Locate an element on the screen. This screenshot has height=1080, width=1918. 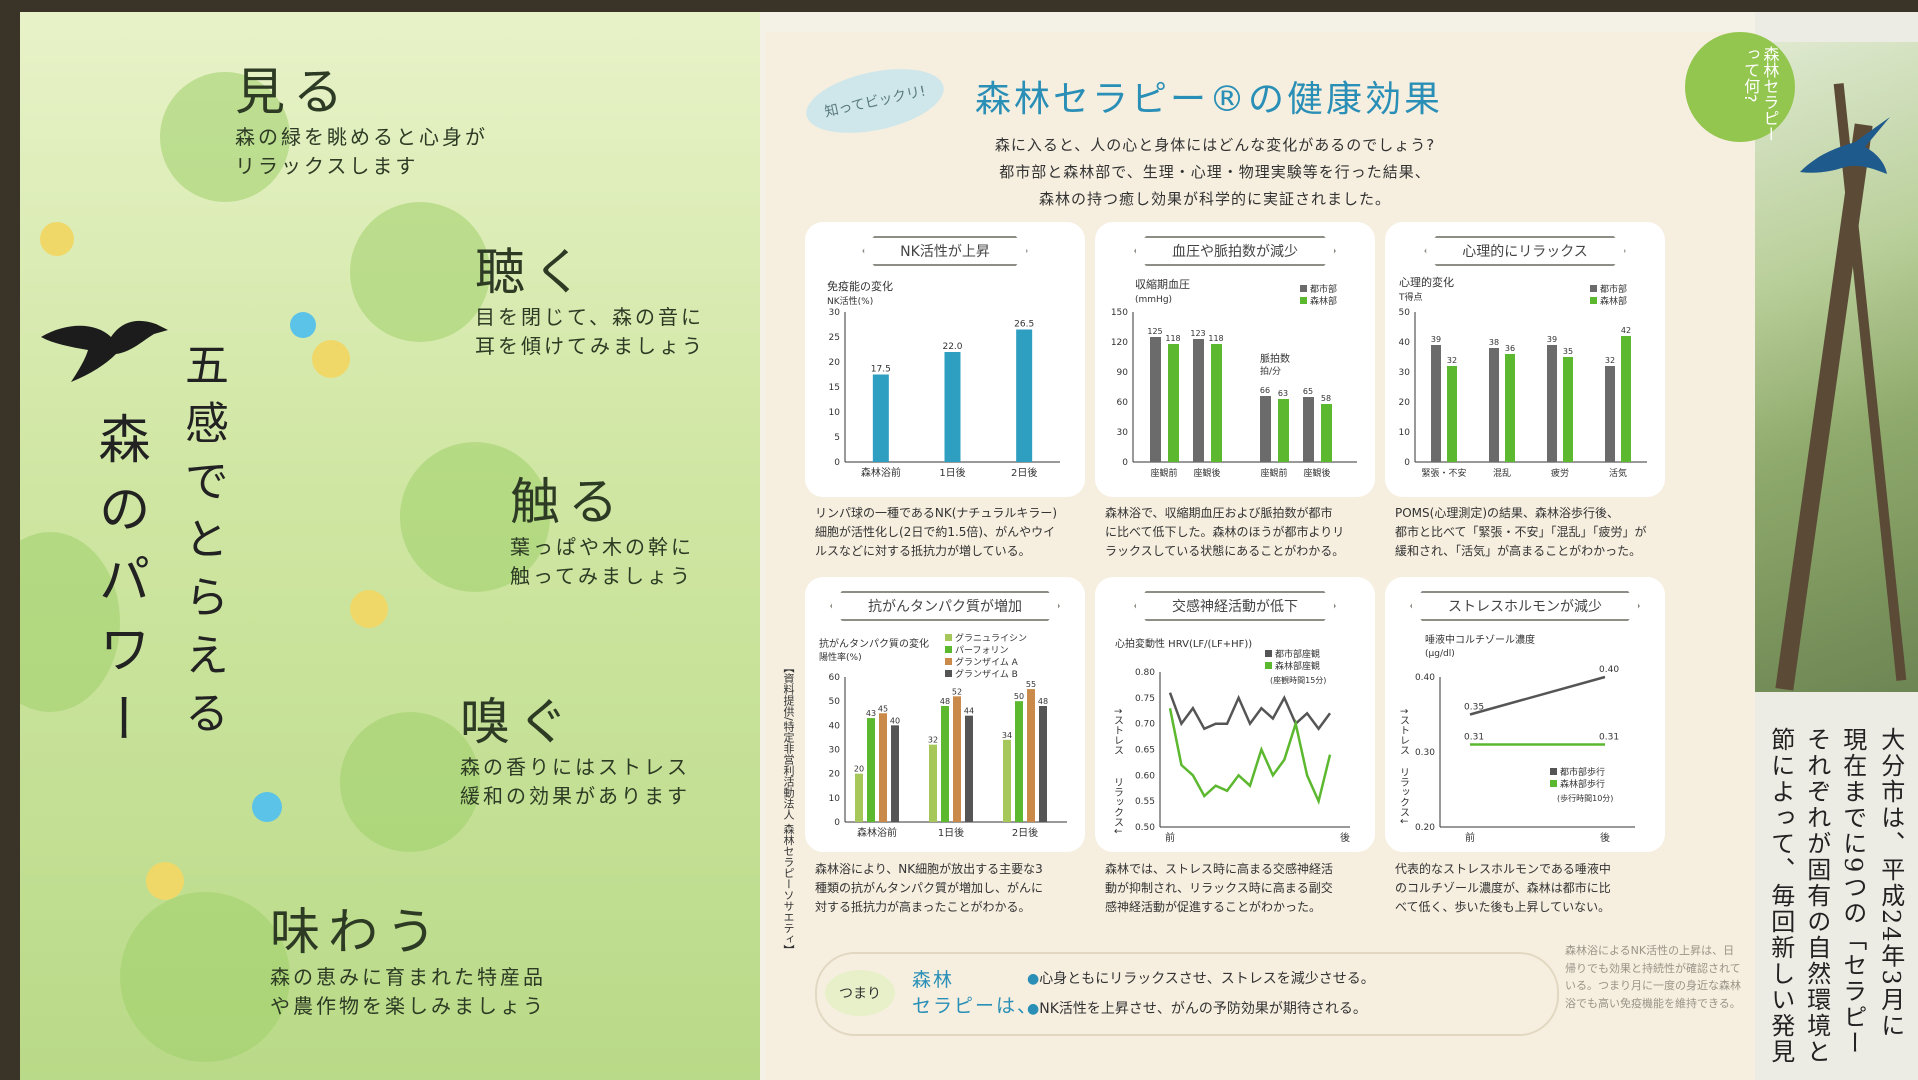
y-tick-label: 0.20 is located at coordinates (1425, 828).